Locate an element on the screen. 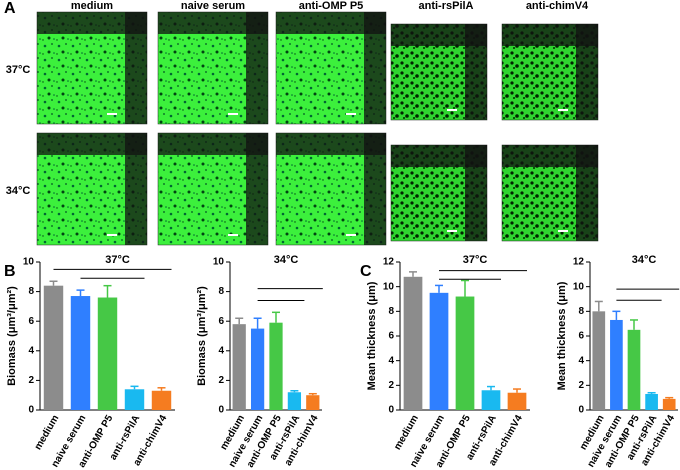 This screenshot has height=470, width=680. column-header: naive serum is located at coordinates (213, 6).